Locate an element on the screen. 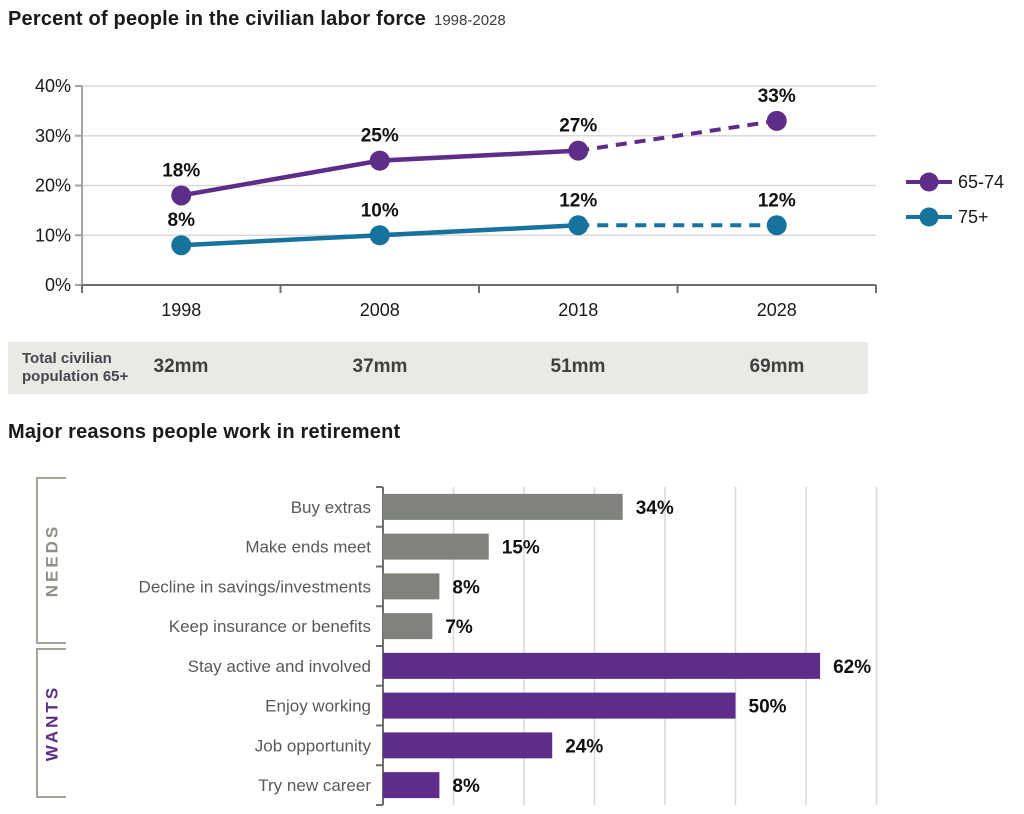  y-tick-label: 0% is located at coordinates (58, 285).